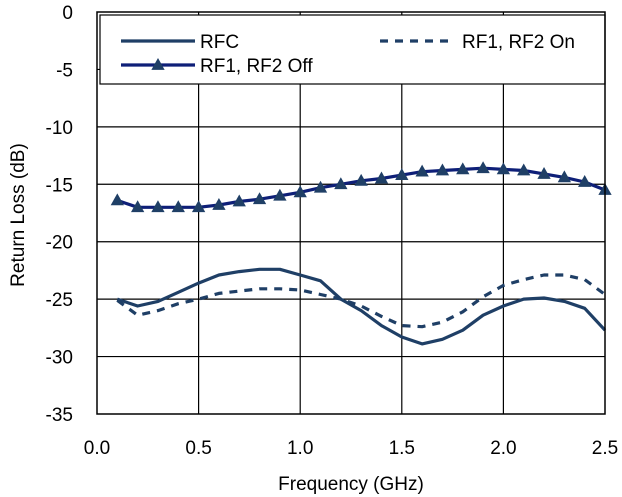 The height and width of the screenshot is (497, 622). Describe the element at coordinates (59, 128) in the screenshot. I see `y-tick-label: -10` at that location.